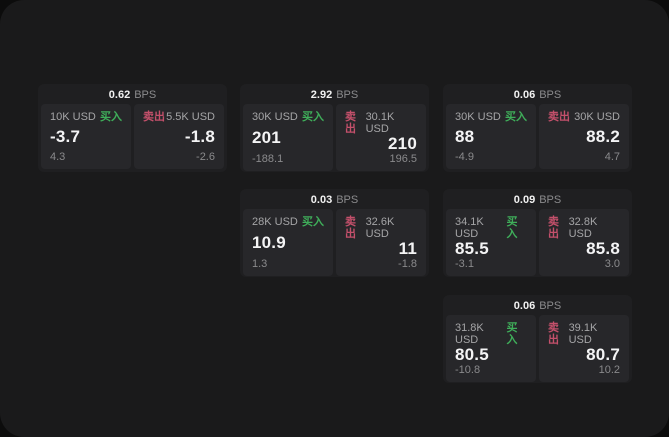 The width and height of the screenshot is (669, 437). What do you see at coordinates (205, 157) in the screenshot?
I see `sell-delta: -2.6` at bounding box center [205, 157].